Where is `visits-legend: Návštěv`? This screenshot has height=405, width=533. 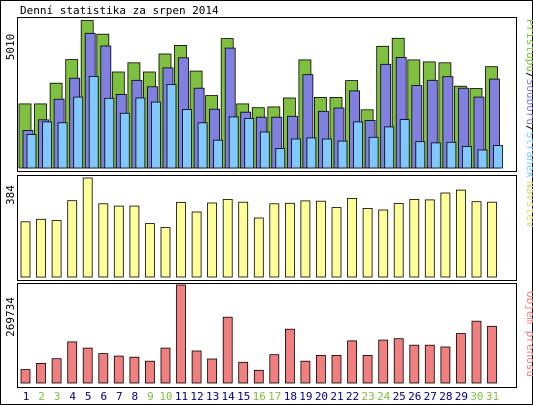 visits-legend: Návštěv is located at coordinates (528, 204).